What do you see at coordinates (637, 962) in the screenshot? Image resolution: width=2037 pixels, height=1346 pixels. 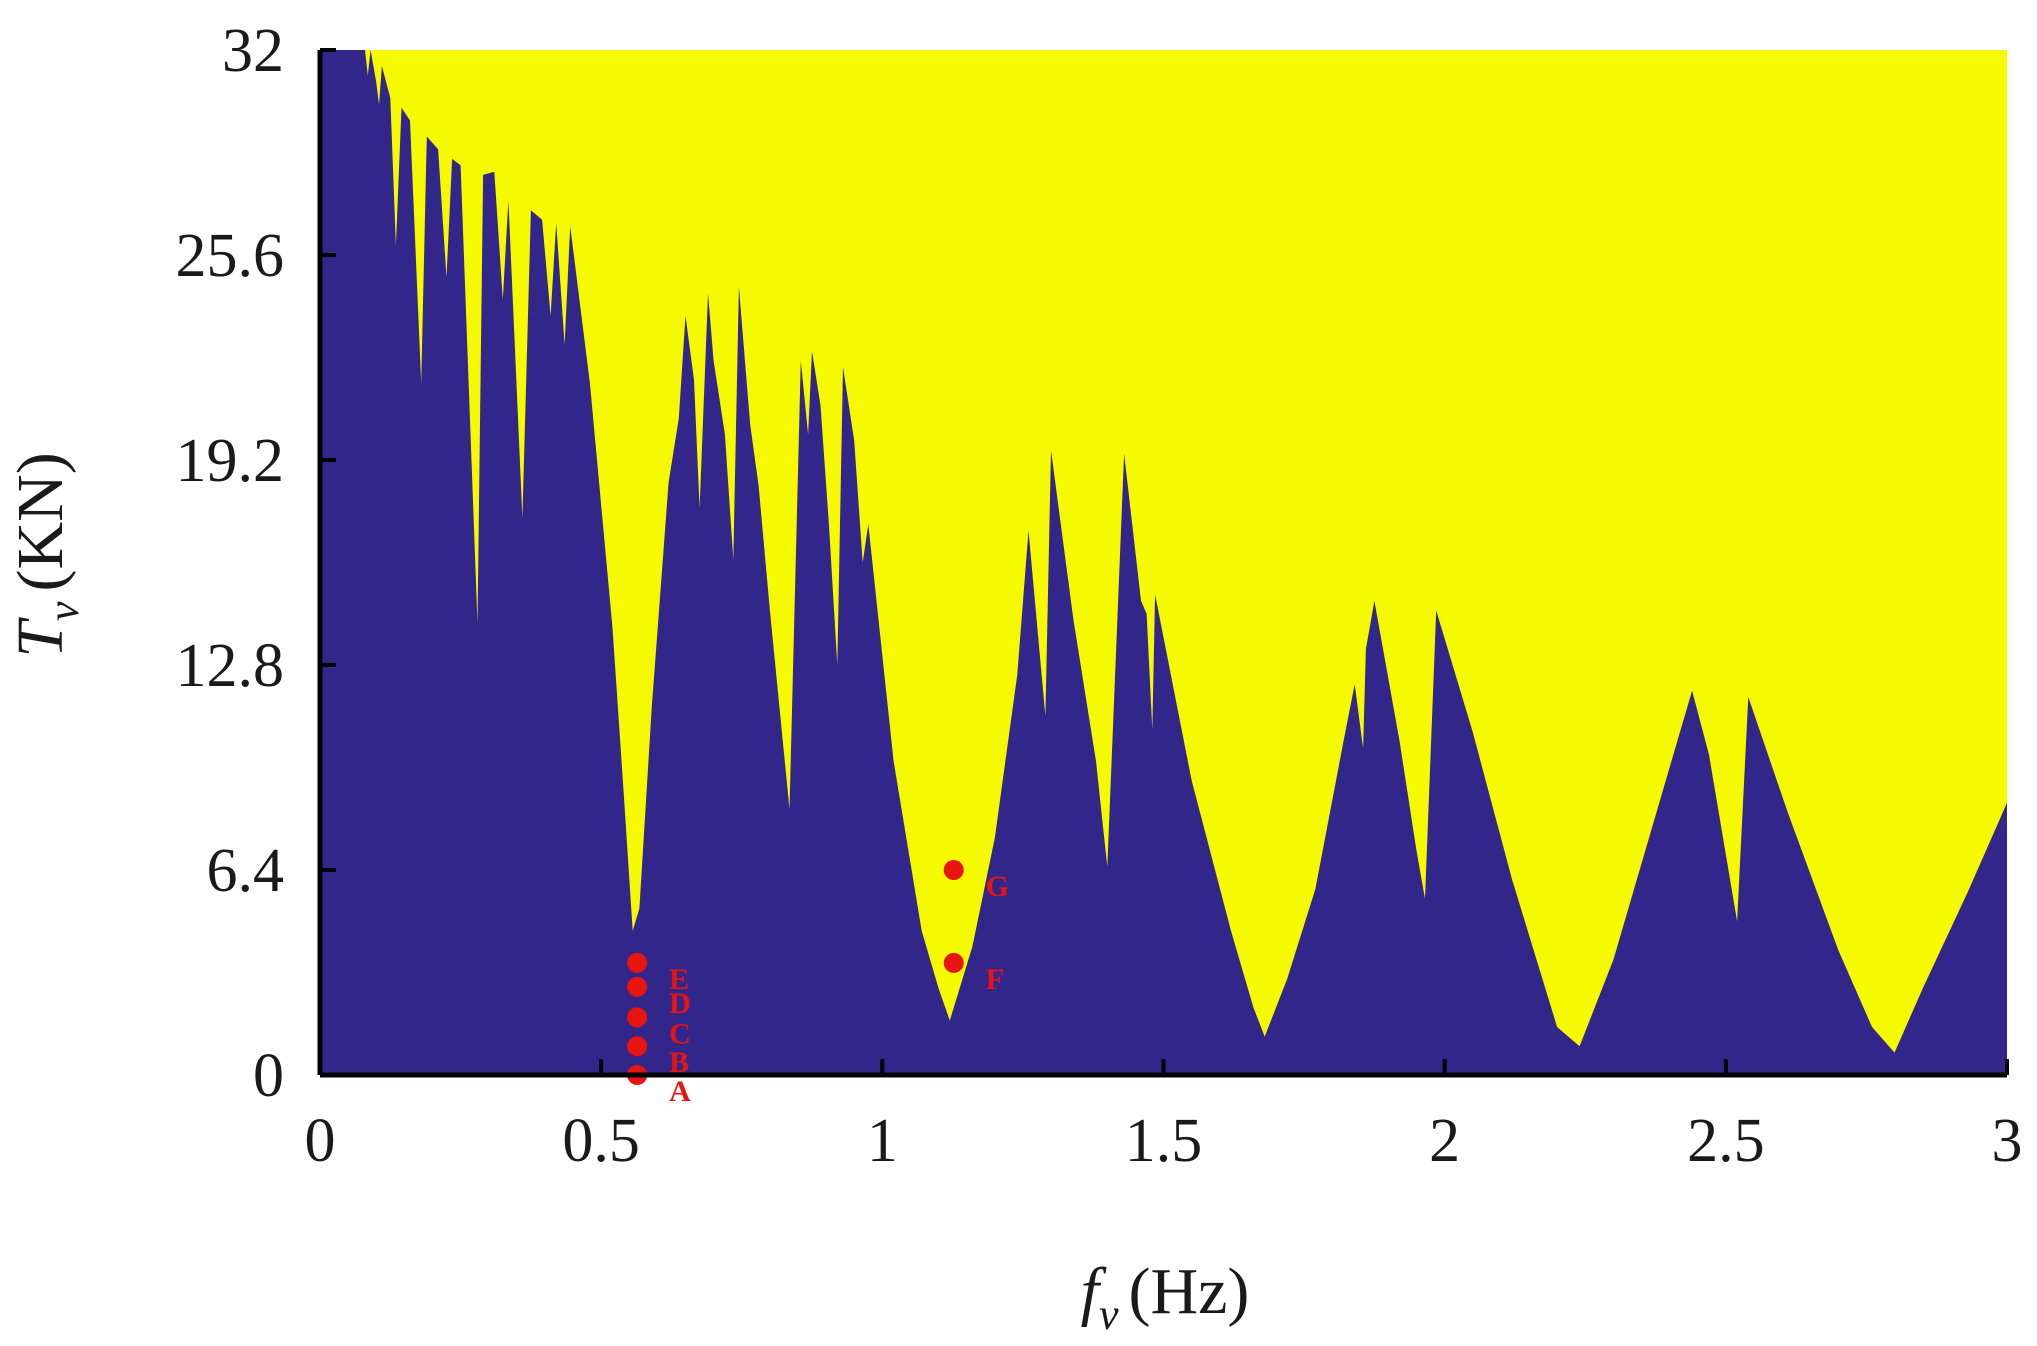 I see `point-e` at bounding box center [637, 962].